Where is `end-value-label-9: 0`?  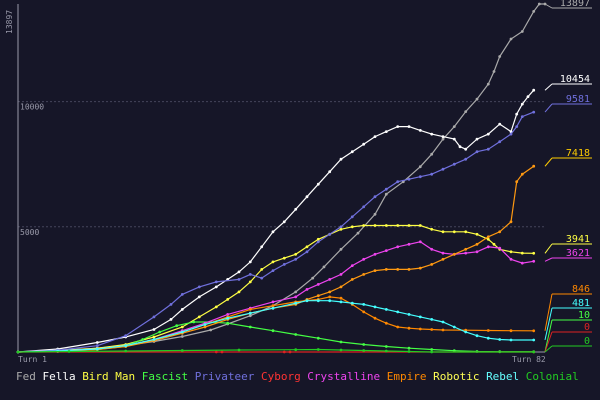 end-value-label-9: 0 is located at coordinates (587, 327).